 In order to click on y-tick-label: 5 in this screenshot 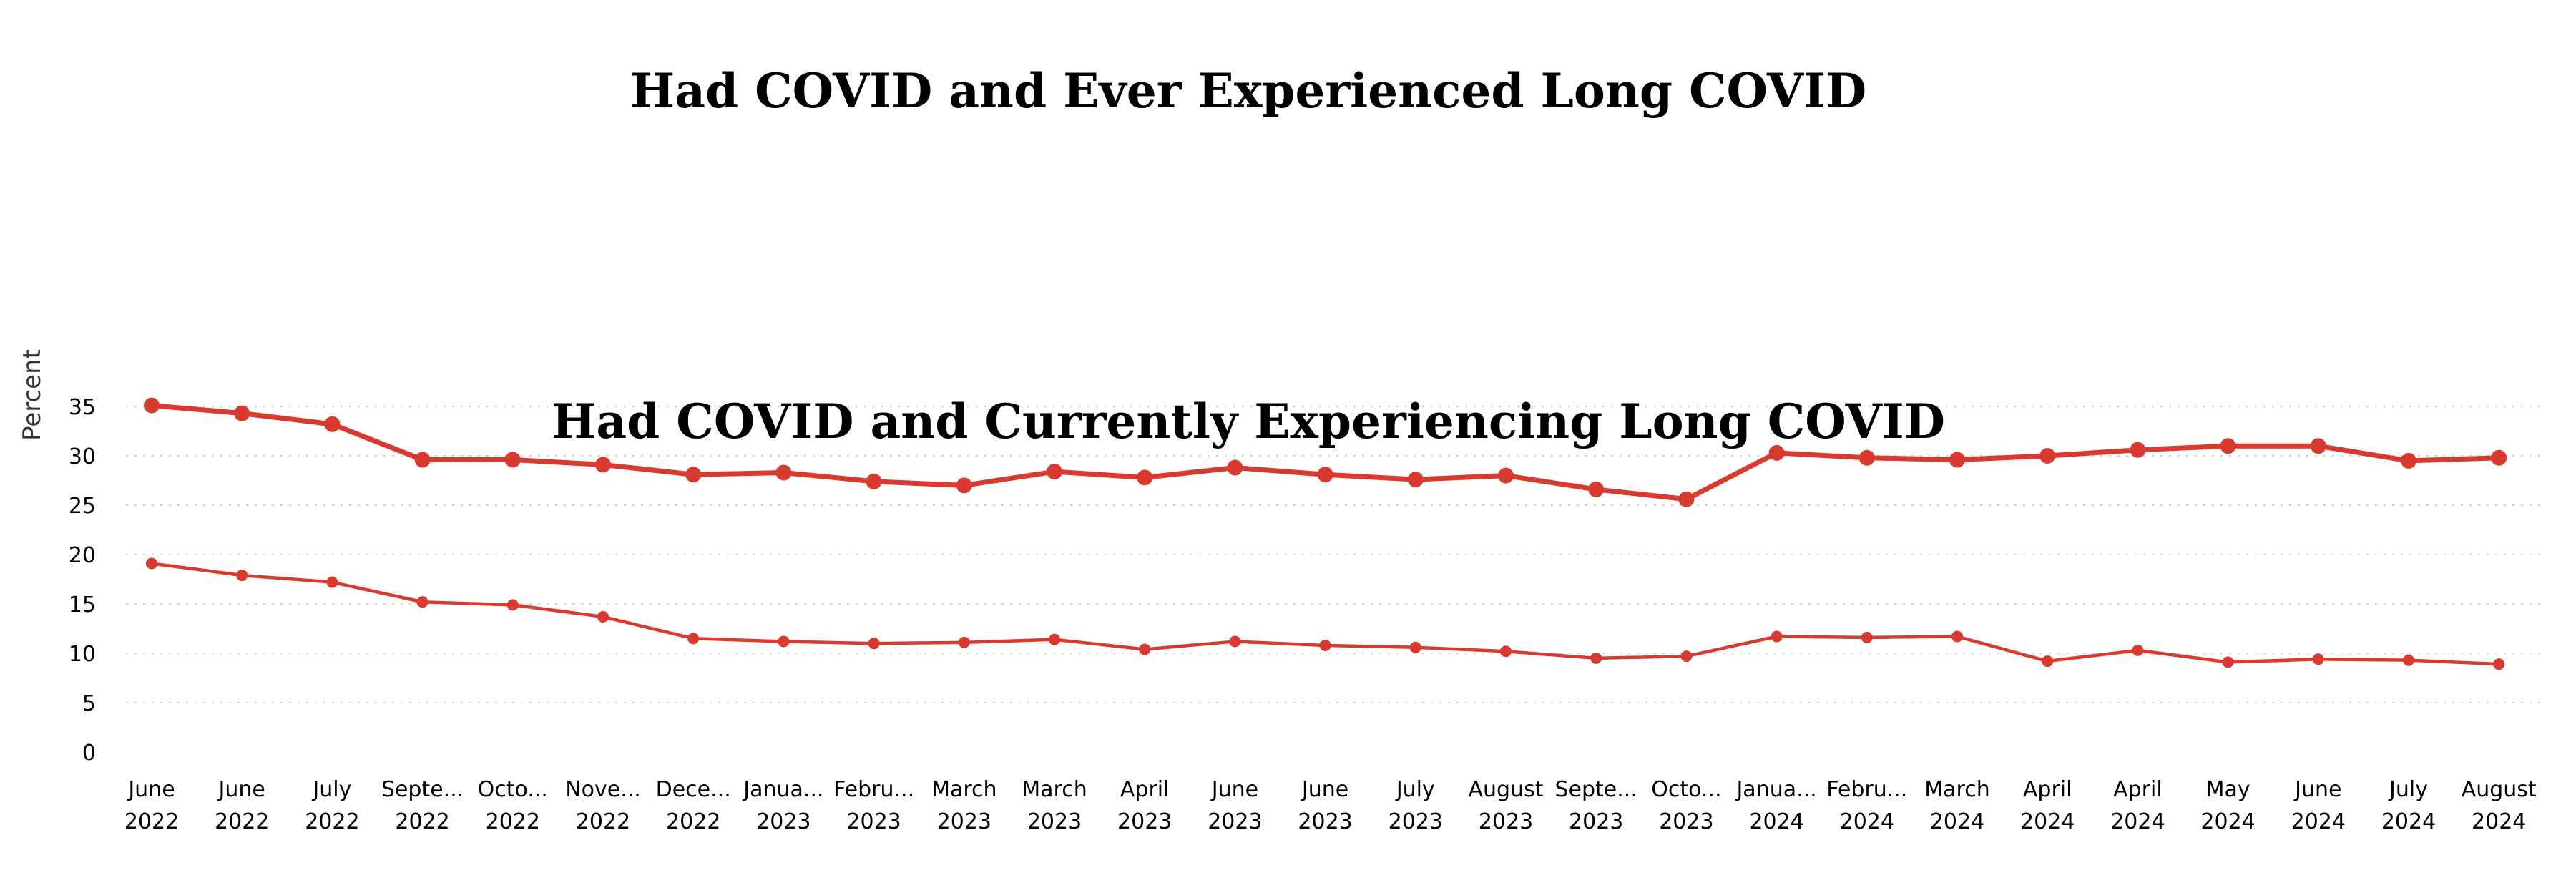, I will do `click(89, 703)`.